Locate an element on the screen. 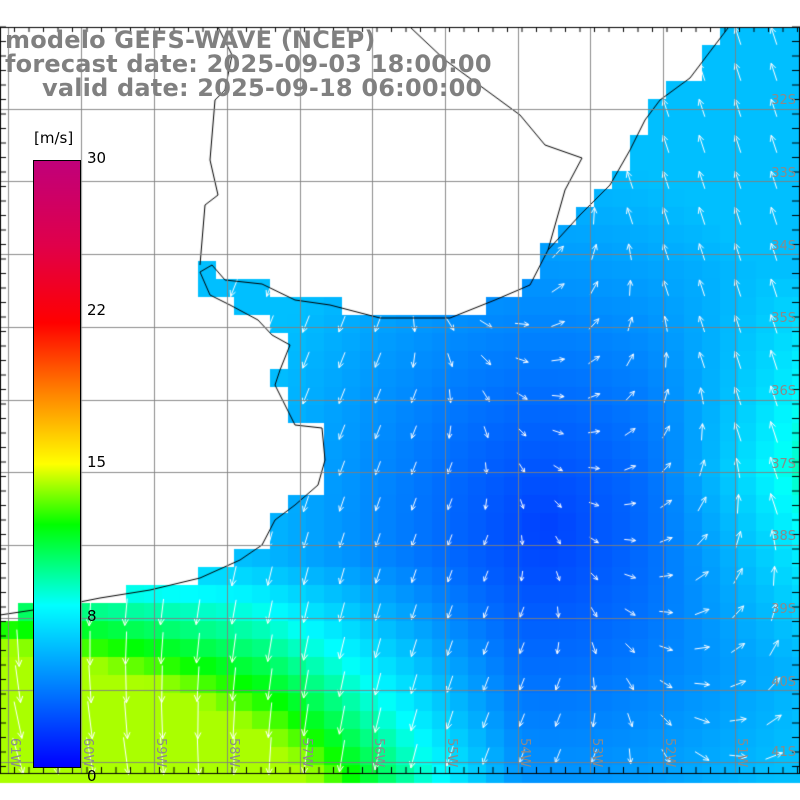 This screenshot has width=800, height=800. model-title: modelo GEFS-WAVE (NCEP) is located at coordinates (190, 40).